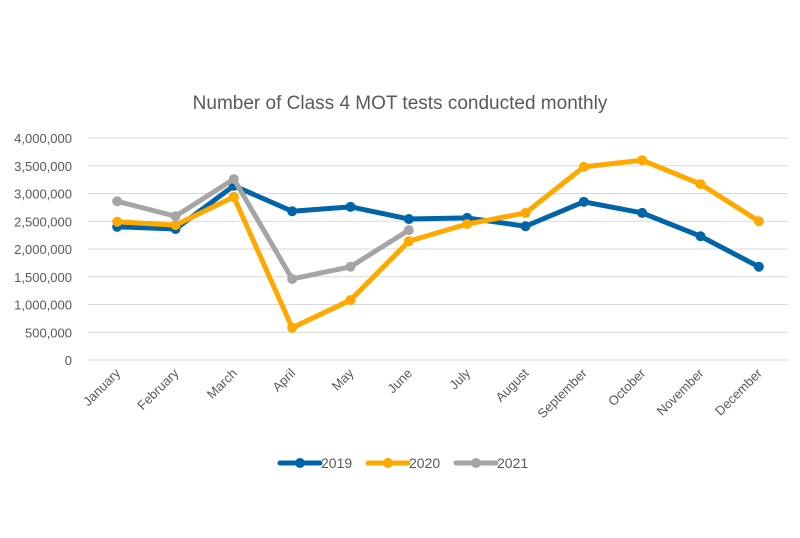  What do you see at coordinates (68, 360) in the screenshot?
I see `y-tick-label: 0` at bounding box center [68, 360].